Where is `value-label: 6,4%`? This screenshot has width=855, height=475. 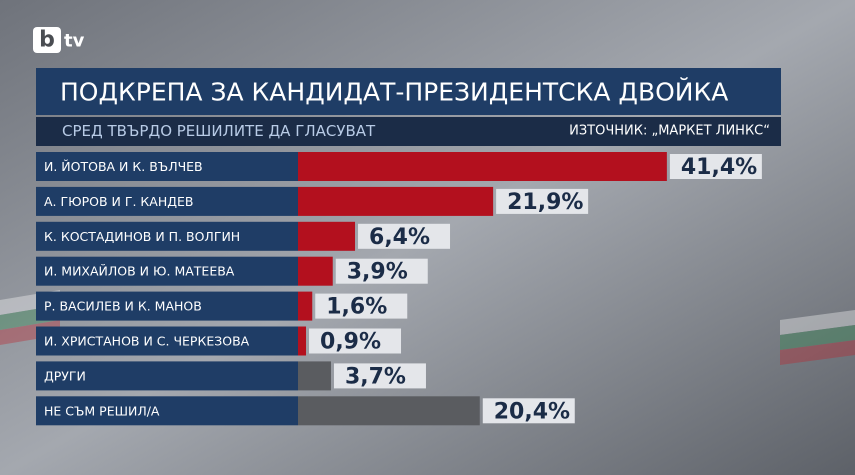 value-label: 6,4% is located at coordinates (399, 237).